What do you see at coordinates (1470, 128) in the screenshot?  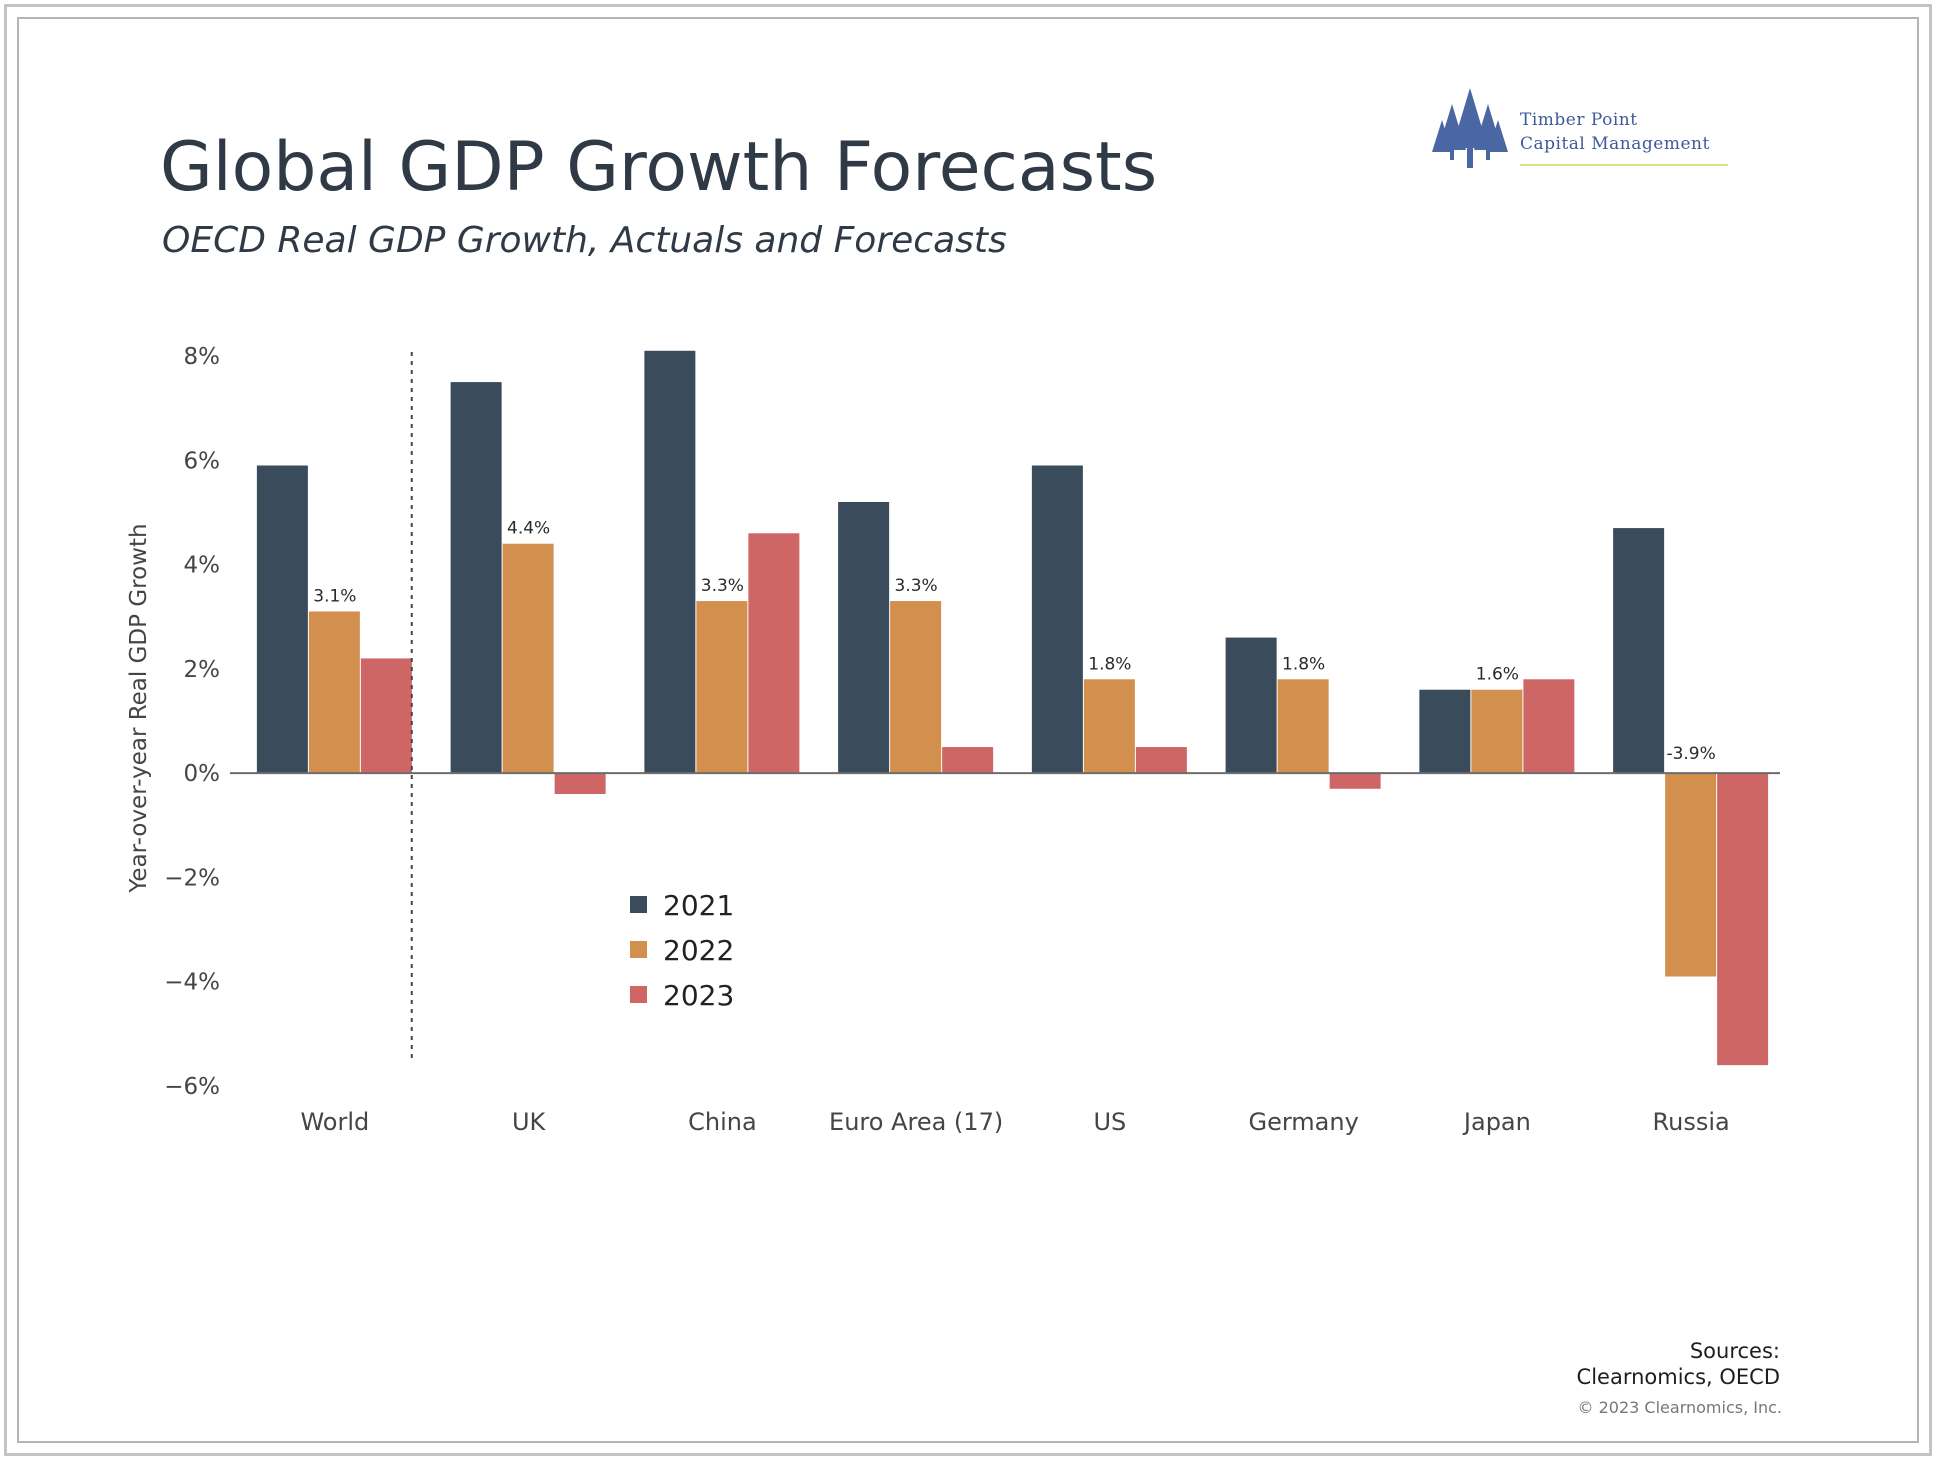 I see `tree-logo-icon` at bounding box center [1470, 128].